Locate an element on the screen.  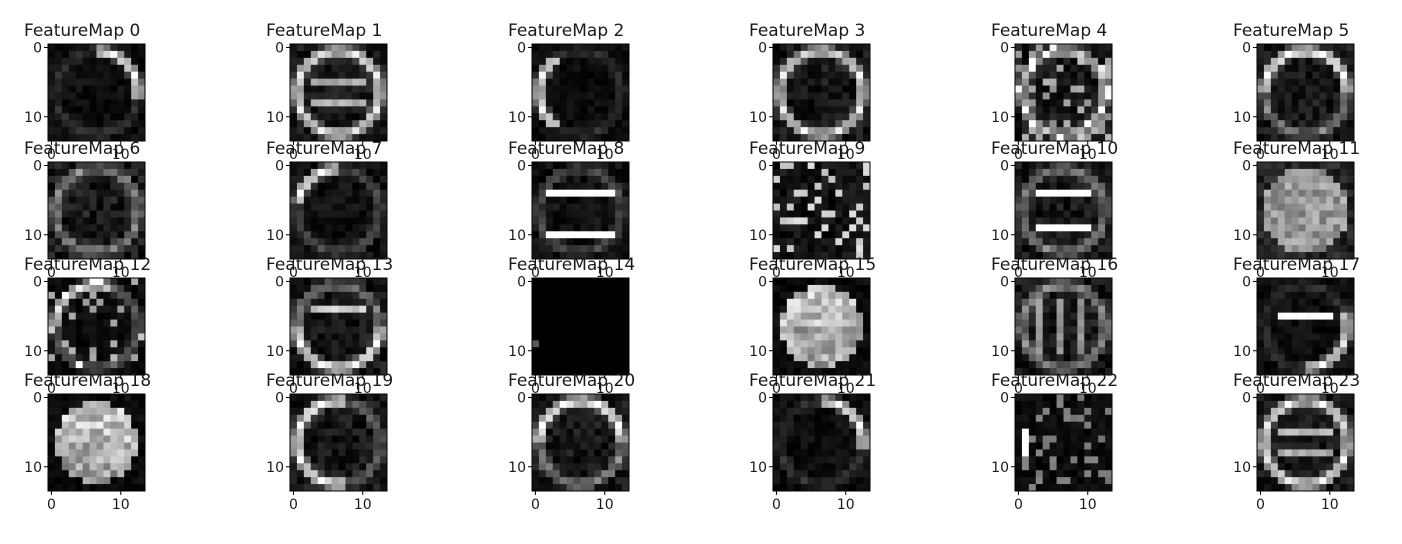
axes-frame is located at coordinates (1063, 92).